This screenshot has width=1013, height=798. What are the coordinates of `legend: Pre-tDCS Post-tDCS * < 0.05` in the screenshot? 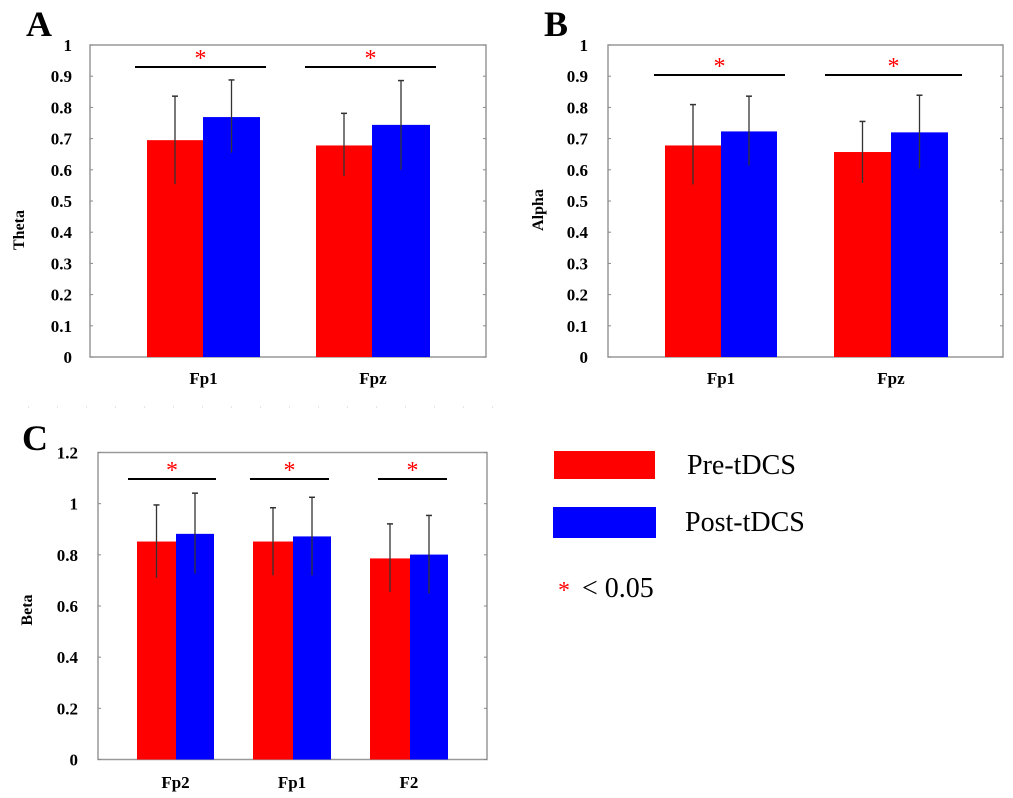 It's located at (679, 527).